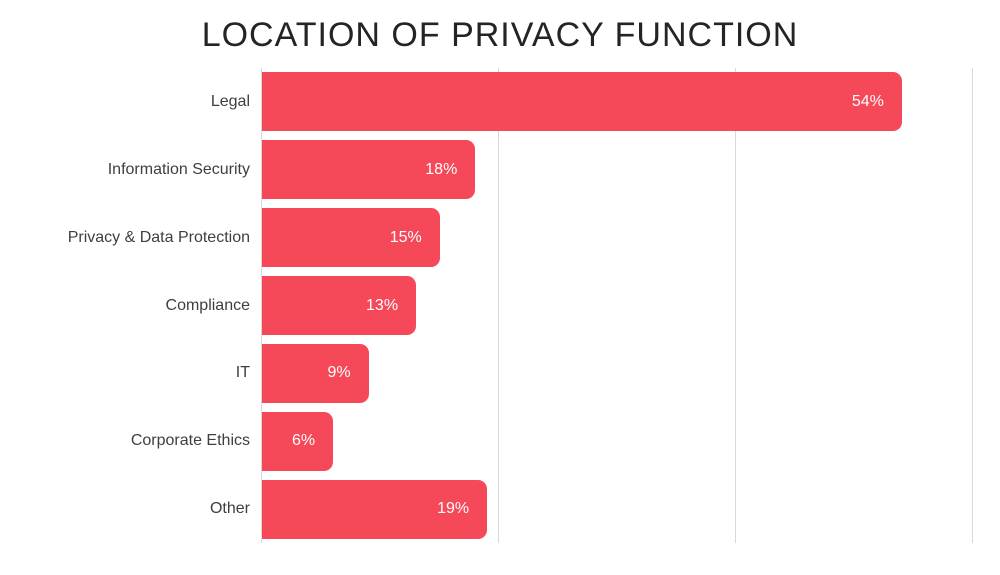 Image resolution: width=1000 pixels, height=575 pixels. I want to click on category-label: Compliance, so click(207, 305).